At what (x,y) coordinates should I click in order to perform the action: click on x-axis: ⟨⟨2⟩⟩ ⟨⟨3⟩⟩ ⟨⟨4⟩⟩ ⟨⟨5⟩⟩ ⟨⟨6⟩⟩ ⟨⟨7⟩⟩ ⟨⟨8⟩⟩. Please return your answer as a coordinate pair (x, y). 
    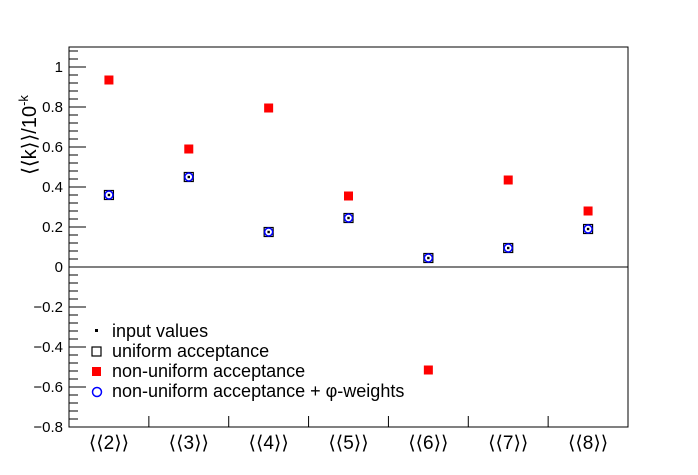
    Looking at the image, I should click on (348, 435).